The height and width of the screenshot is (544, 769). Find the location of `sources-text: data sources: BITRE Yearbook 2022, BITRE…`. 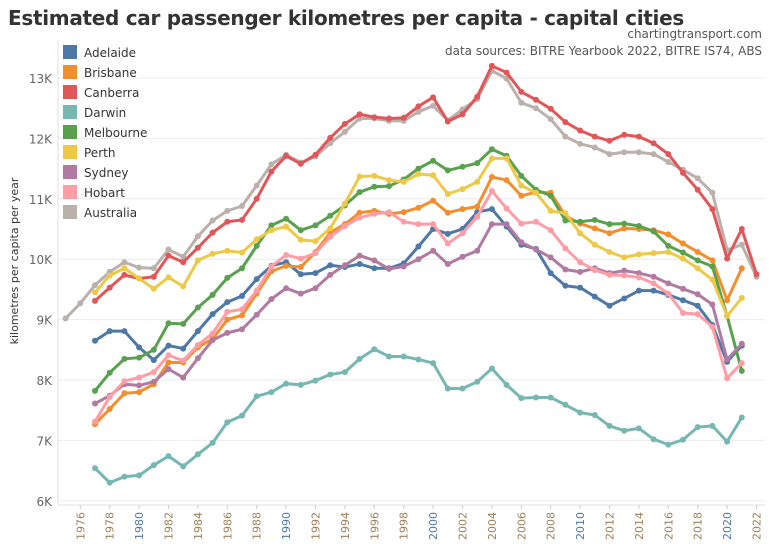

sources-text: data sources: BITRE Yearbook 2022, BITRE… is located at coordinates (603, 51).